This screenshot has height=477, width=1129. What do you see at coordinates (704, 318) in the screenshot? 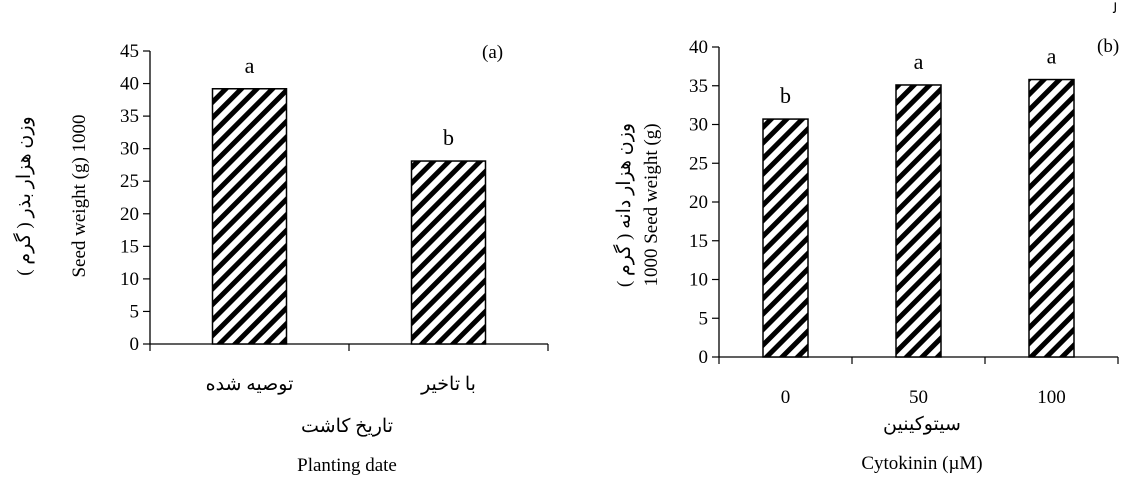
I see `y-tick-label-b: 5` at bounding box center [704, 318].